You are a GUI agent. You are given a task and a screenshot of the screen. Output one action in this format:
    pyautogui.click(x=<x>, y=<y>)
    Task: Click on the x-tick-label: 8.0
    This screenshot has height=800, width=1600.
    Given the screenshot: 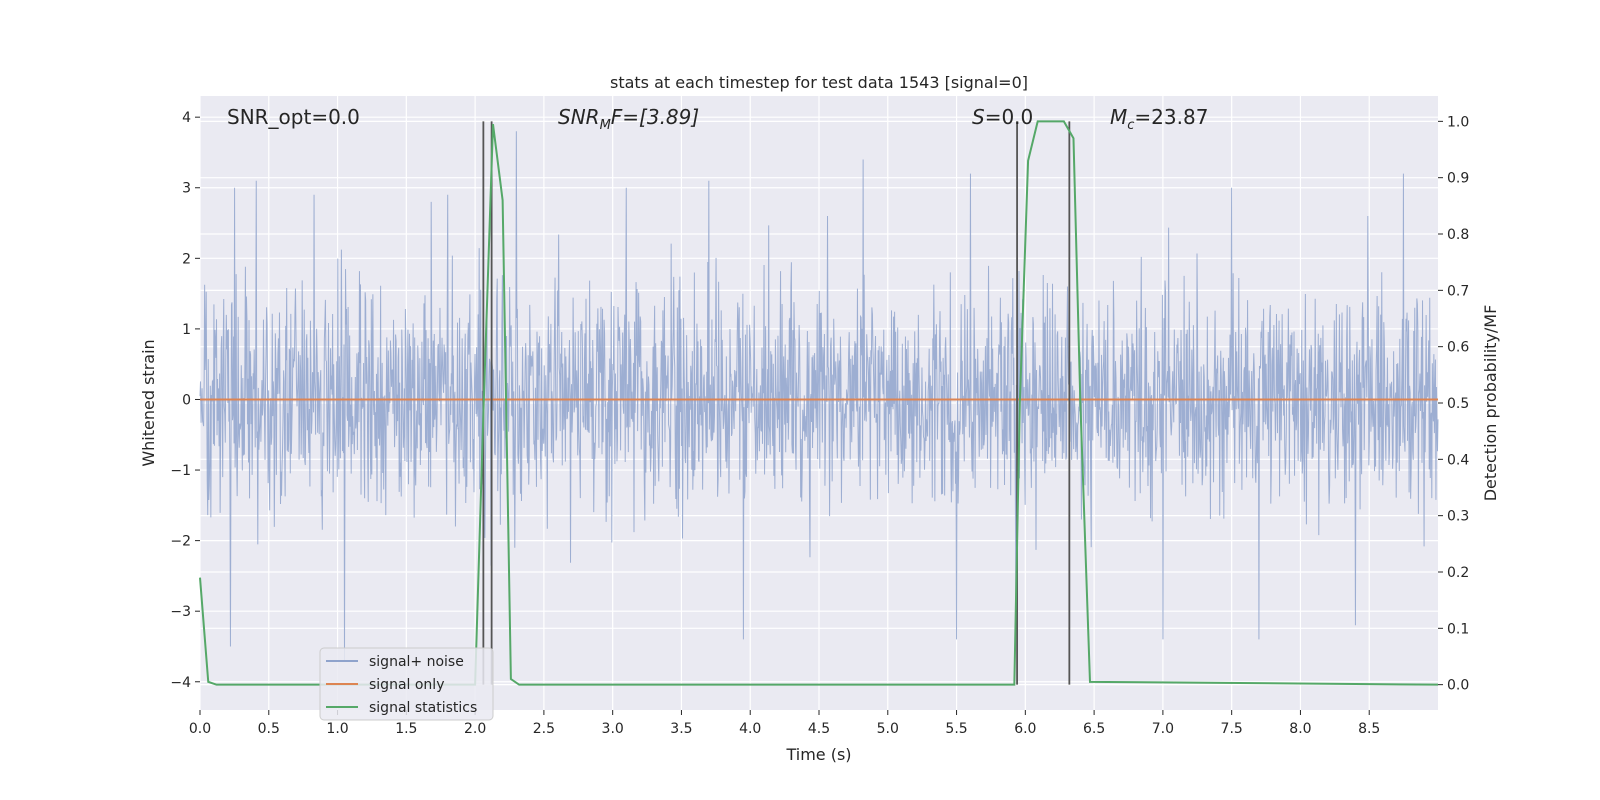 What is the action you would take?
    pyautogui.click(x=1300, y=729)
    